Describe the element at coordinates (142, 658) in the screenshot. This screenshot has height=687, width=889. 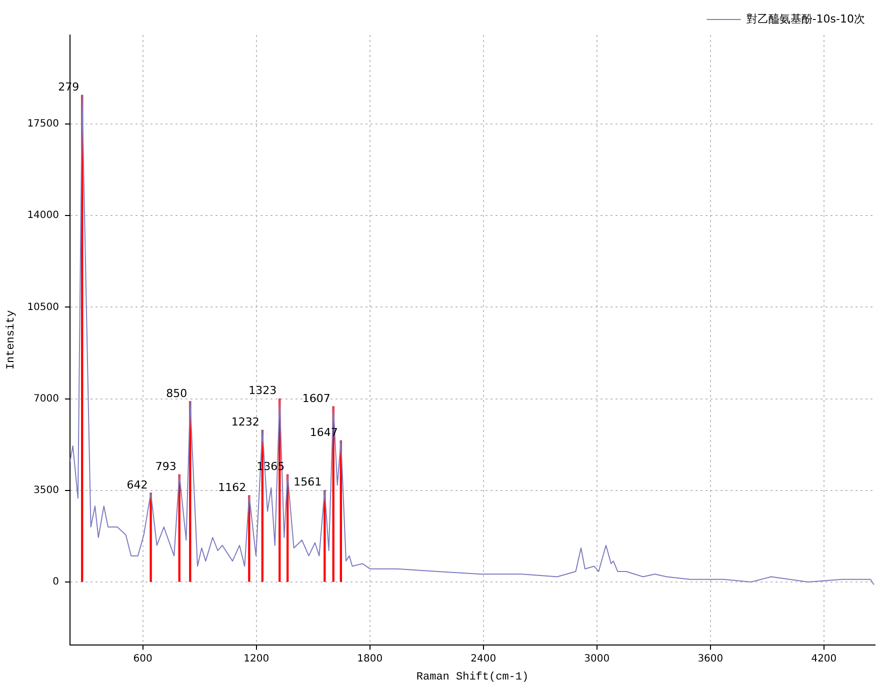
I see `x-tick-label: 600` at that location.